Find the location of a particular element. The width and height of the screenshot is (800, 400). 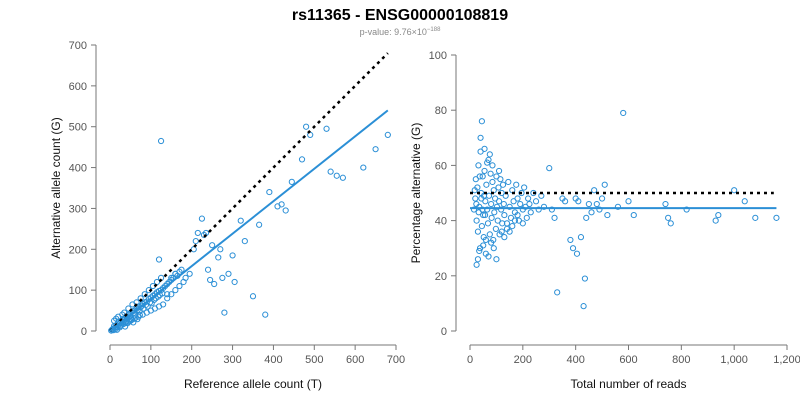

left-y-tick-label: 100 is located at coordinates (78, 291).